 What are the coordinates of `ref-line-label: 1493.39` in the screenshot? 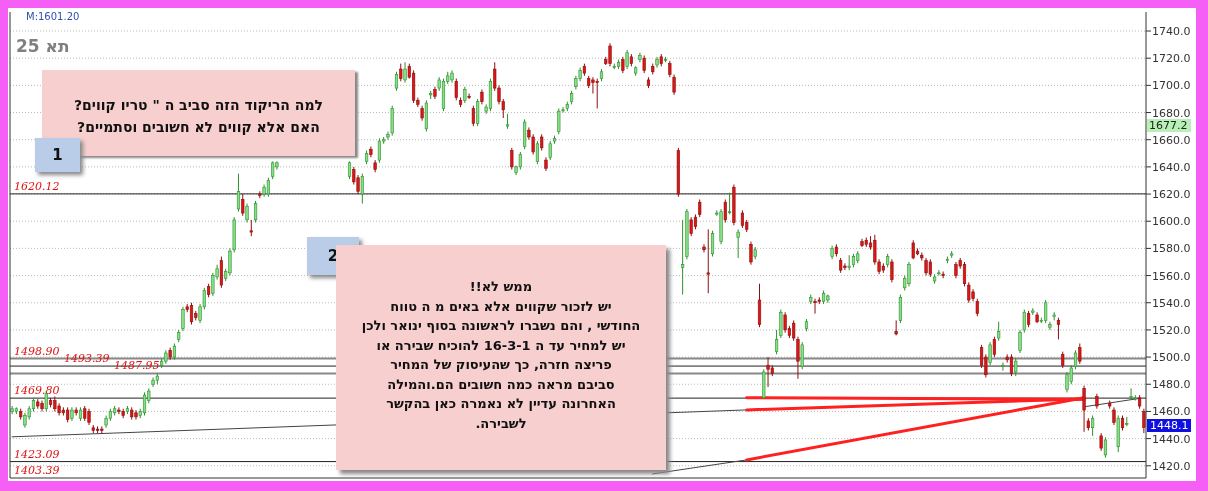 It's located at (87, 359).